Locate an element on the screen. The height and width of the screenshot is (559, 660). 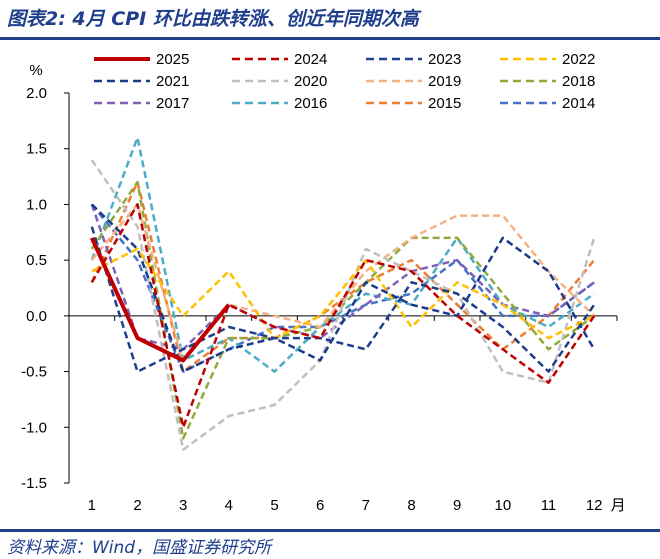
legend-label-2022: 2022 is located at coordinates (578, 59).